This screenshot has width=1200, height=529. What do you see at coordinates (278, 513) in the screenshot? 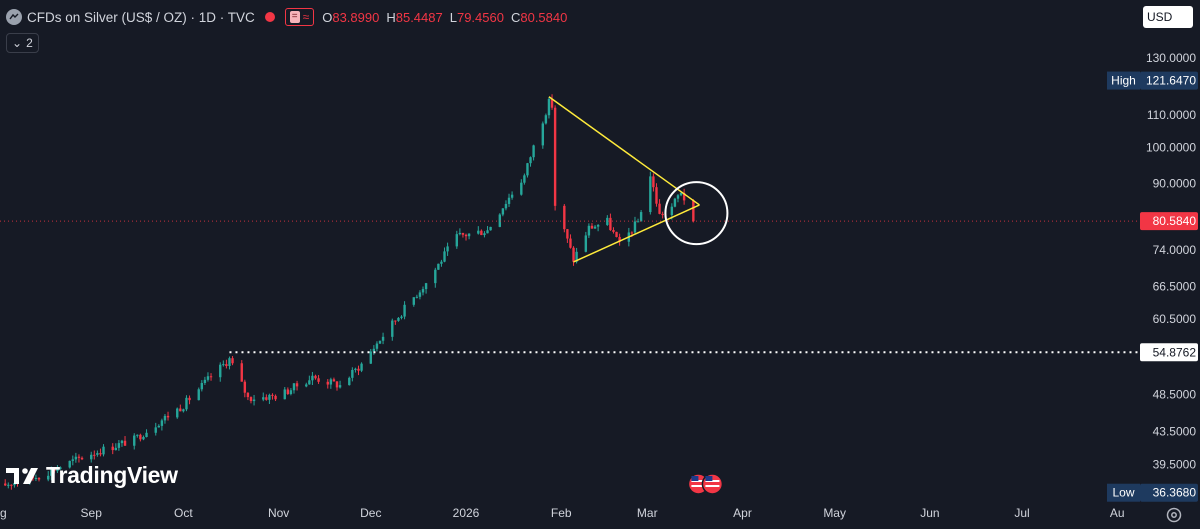
I see `x-tick-label: Nov` at bounding box center [278, 513].